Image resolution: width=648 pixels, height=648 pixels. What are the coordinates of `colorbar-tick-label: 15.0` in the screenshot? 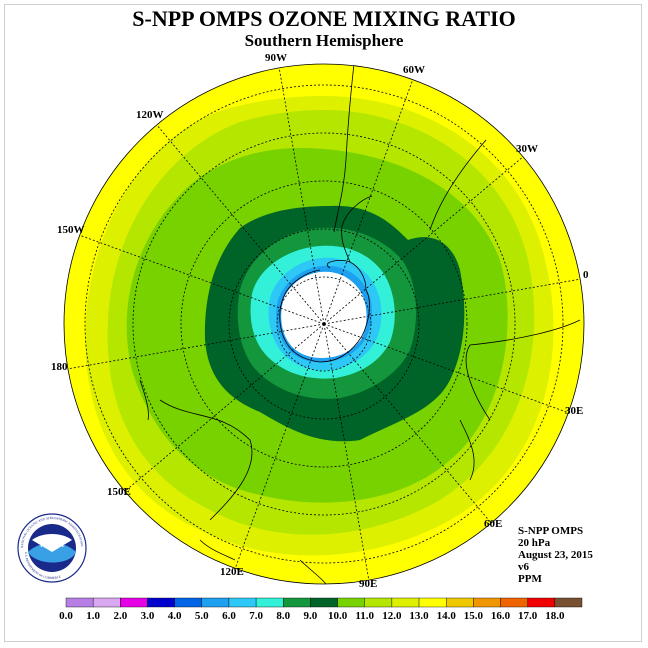 It's located at (474, 616).